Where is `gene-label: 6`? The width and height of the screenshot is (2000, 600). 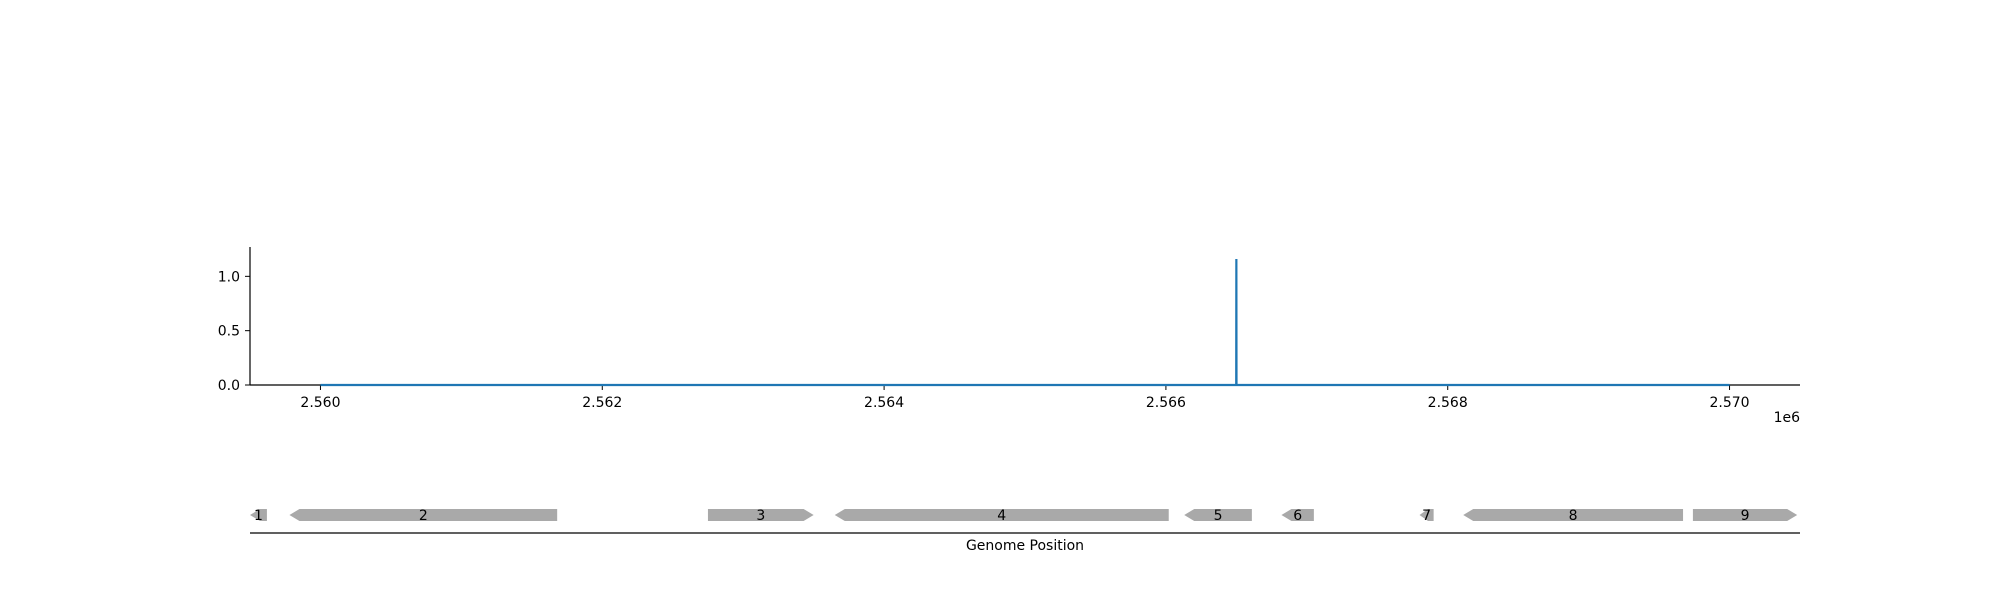
gene-label: 6 is located at coordinates (1297, 516).